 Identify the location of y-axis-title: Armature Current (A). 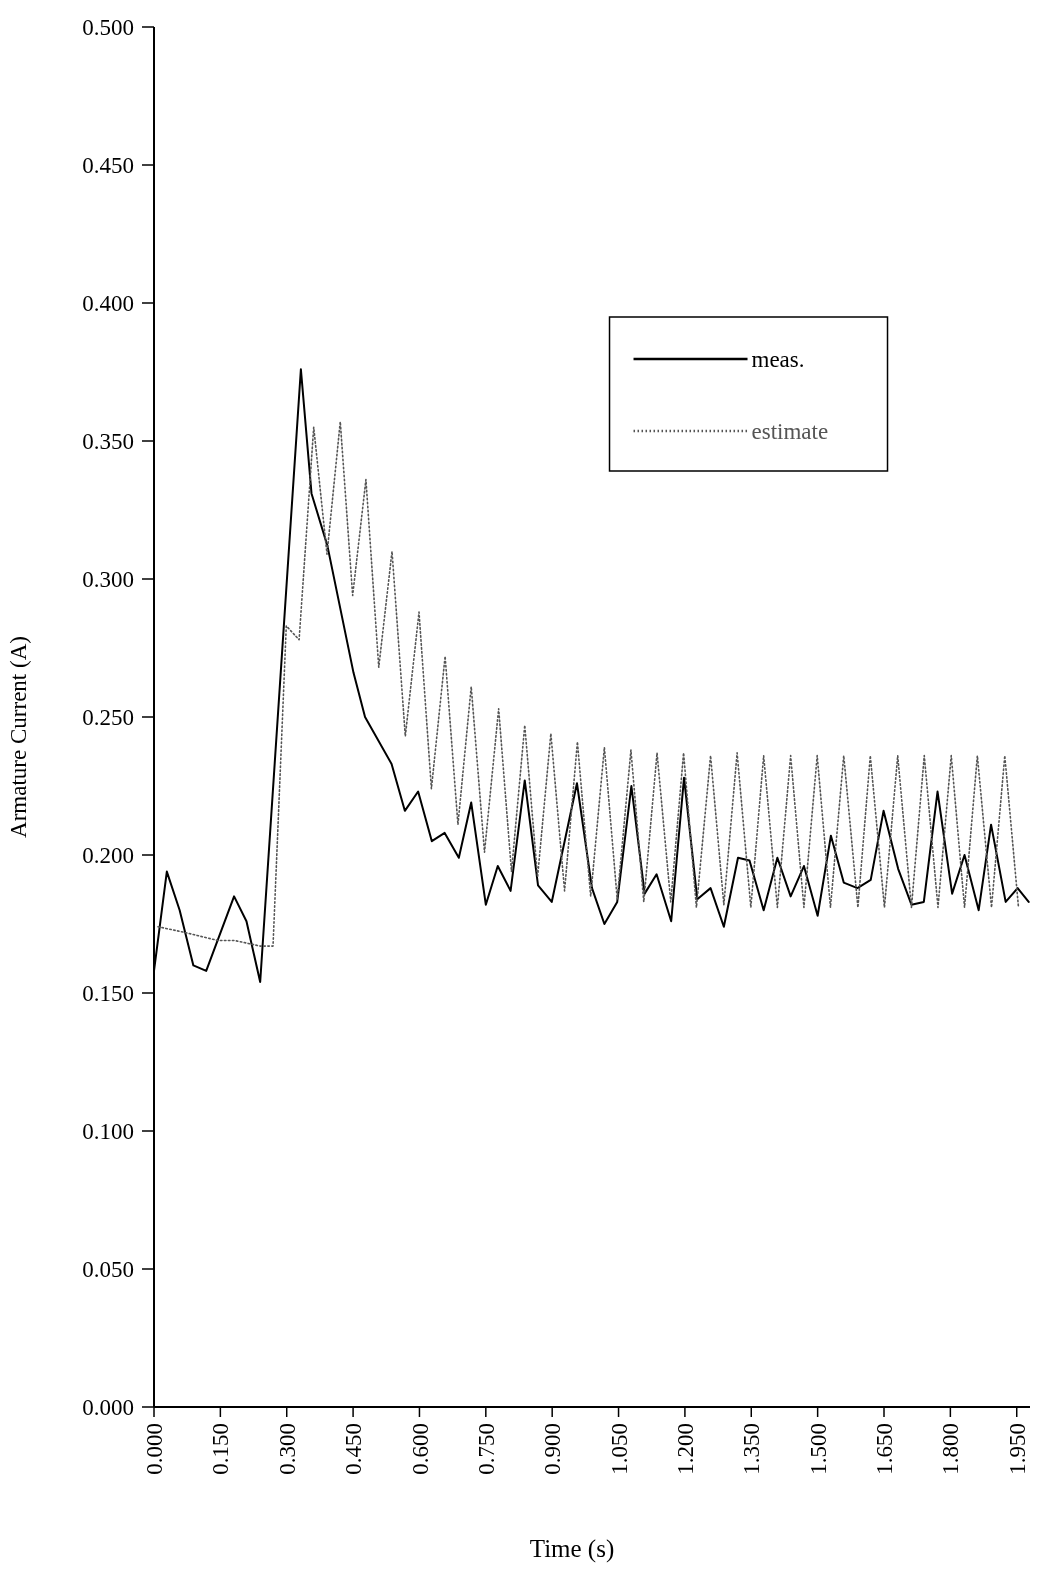
(18, 737).